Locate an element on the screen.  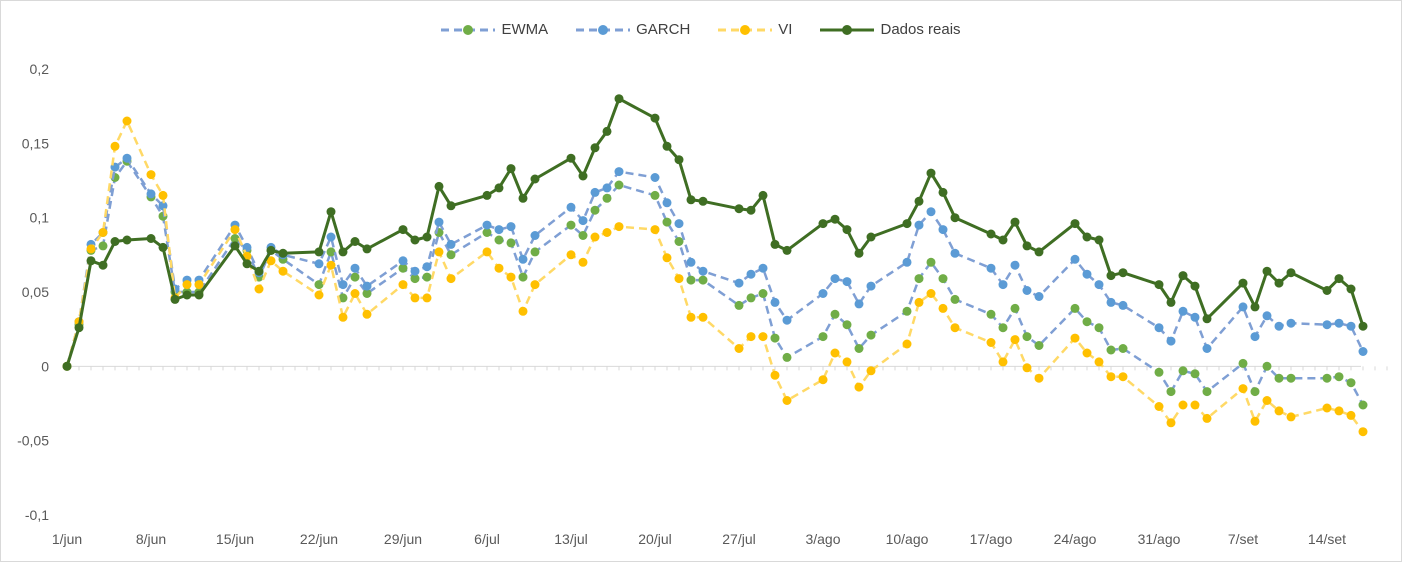
x-tick-label: 10/ago is located at coordinates (907, 539).